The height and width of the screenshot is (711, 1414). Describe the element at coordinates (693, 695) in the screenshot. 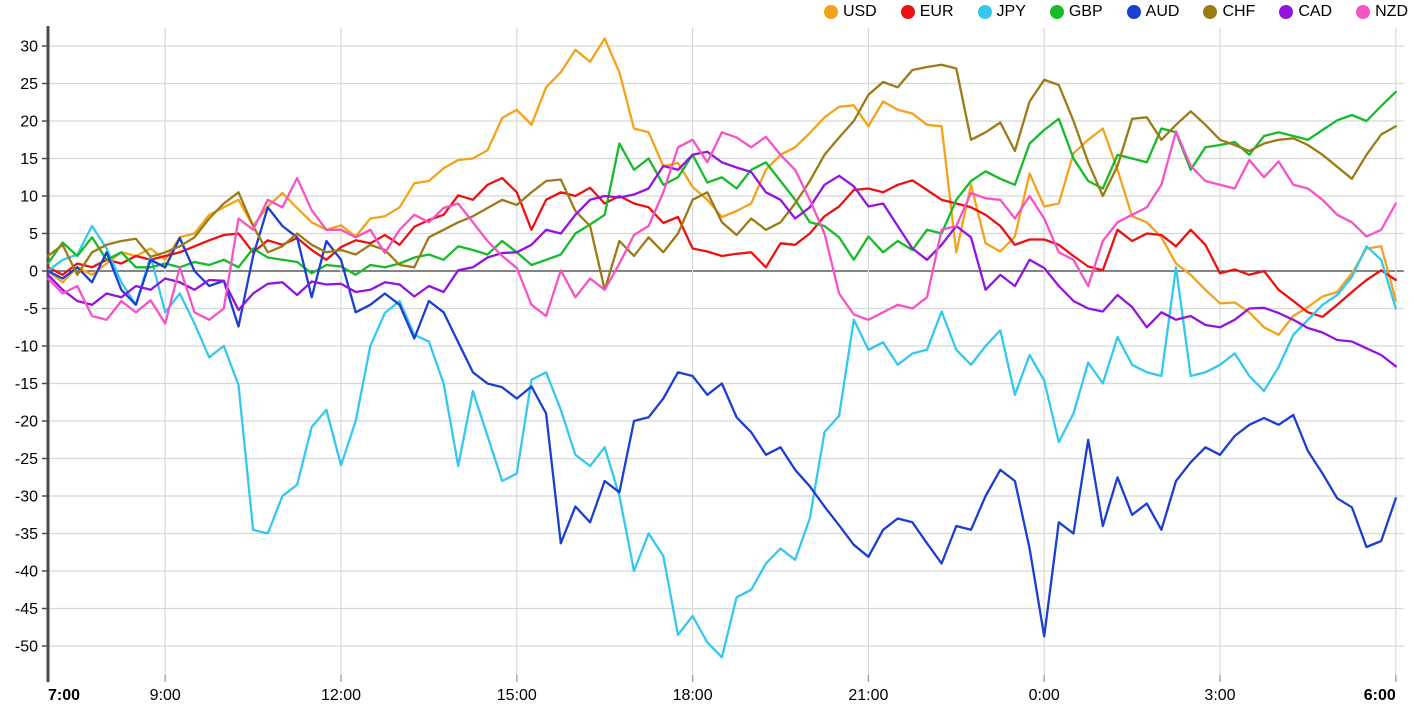

I see `x-axis-label: 18:00` at that location.